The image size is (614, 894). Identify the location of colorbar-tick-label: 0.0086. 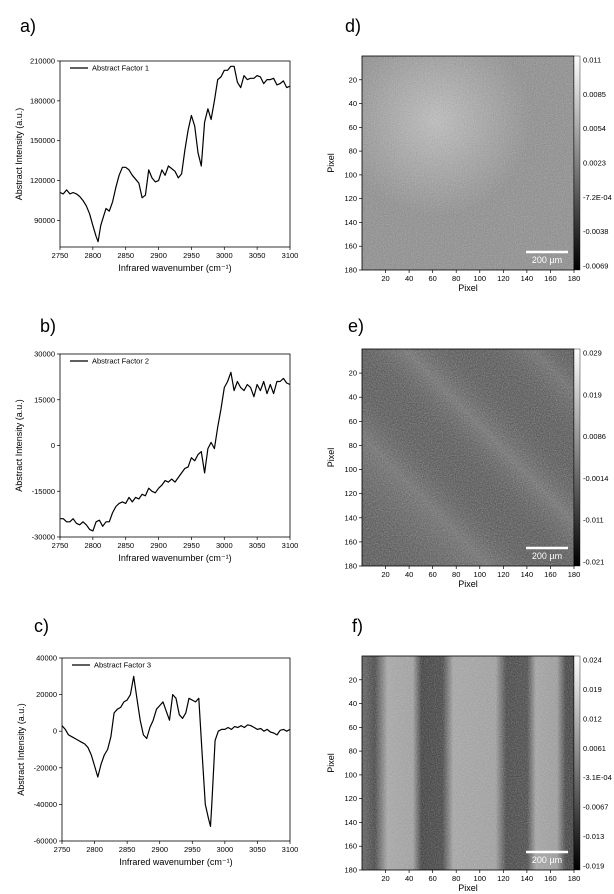
(594, 436).